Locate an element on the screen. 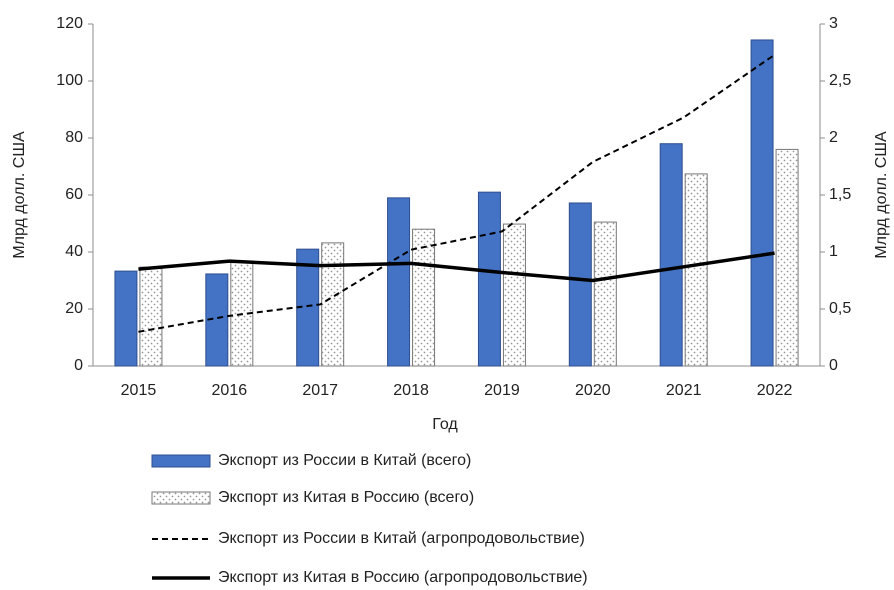 This screenshot has height=590, width=894. y2-tick-label: 1 is located at coordinates (833, 251).